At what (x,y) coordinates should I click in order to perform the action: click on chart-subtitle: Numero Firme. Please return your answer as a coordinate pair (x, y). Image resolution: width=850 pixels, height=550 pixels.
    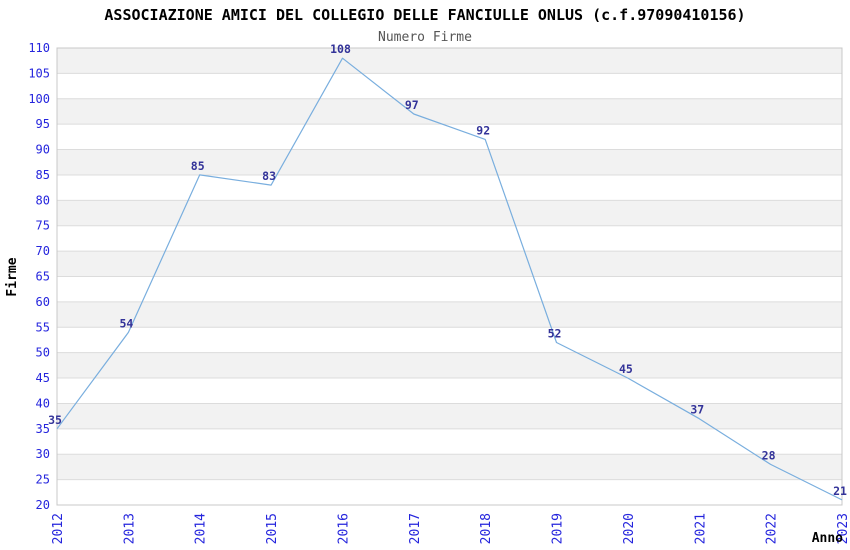
    Looking at the image, I should click on (425, 37).